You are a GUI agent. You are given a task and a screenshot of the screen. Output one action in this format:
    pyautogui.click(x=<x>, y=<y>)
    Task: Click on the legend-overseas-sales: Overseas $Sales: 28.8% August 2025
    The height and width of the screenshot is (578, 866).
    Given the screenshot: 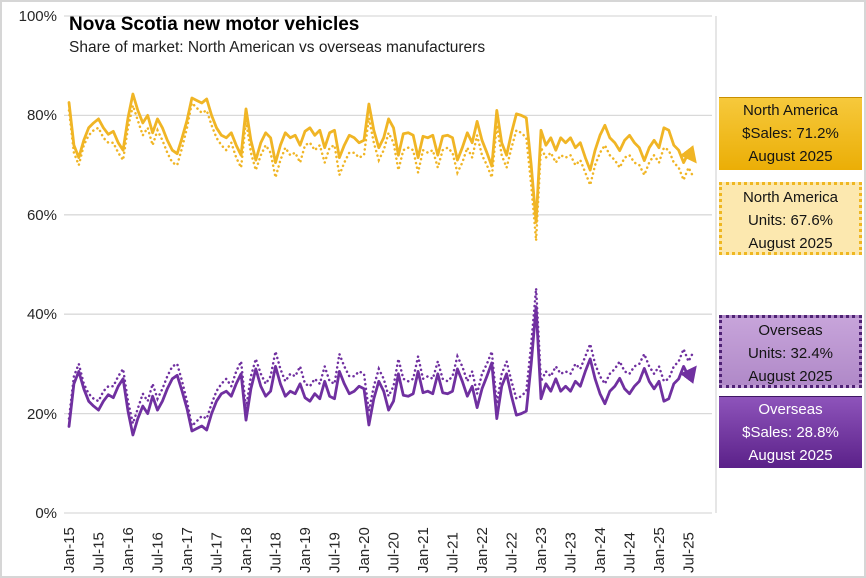 What is the action you would take?
    pyautogui.click(x=790, y=432)
    